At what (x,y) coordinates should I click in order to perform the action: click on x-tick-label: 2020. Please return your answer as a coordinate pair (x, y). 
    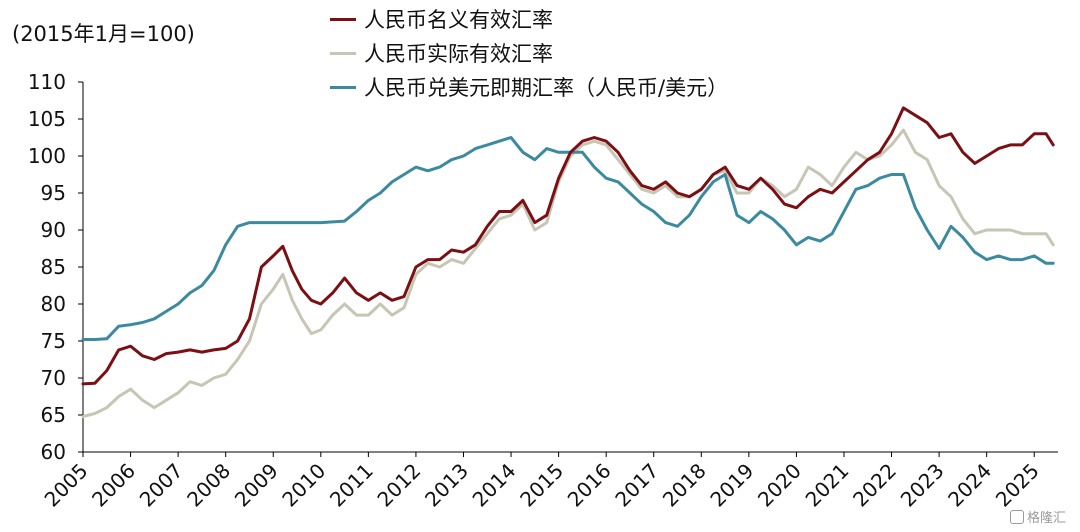
    Looking at the image, I should click on (779, 485).